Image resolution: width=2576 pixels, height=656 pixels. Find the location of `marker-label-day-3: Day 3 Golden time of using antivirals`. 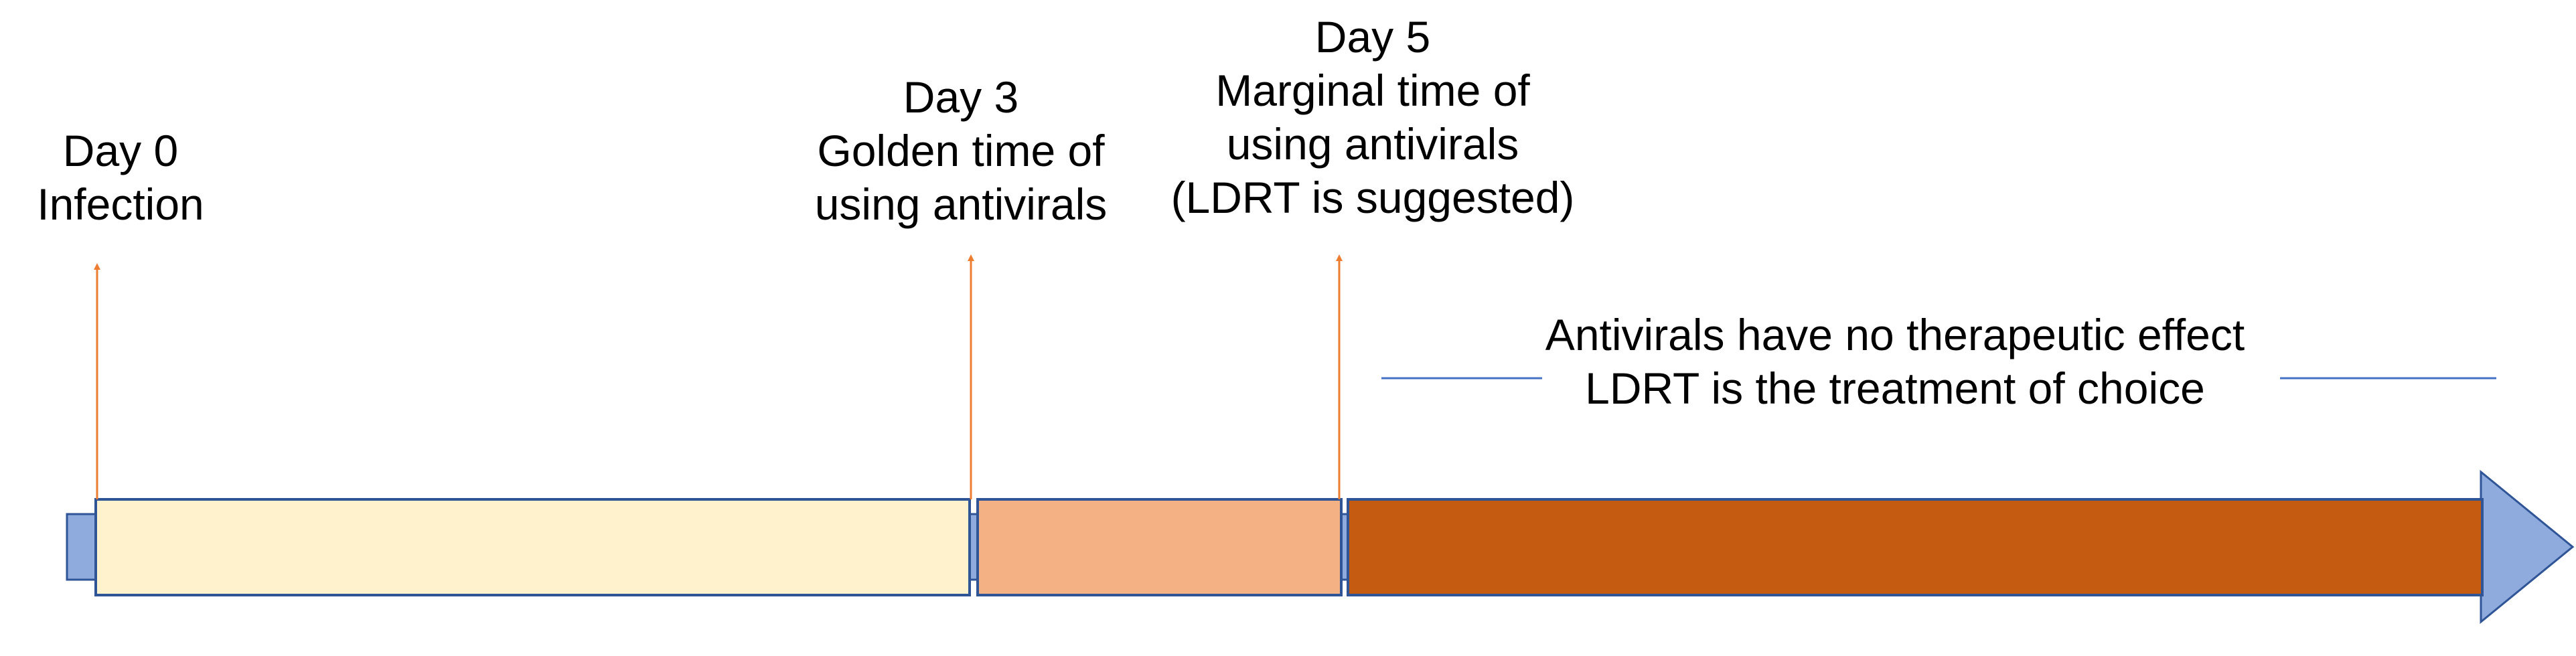

marker-label-day-3: Day 3 Golden time of using antivirals is located at coordinates (961, 151).